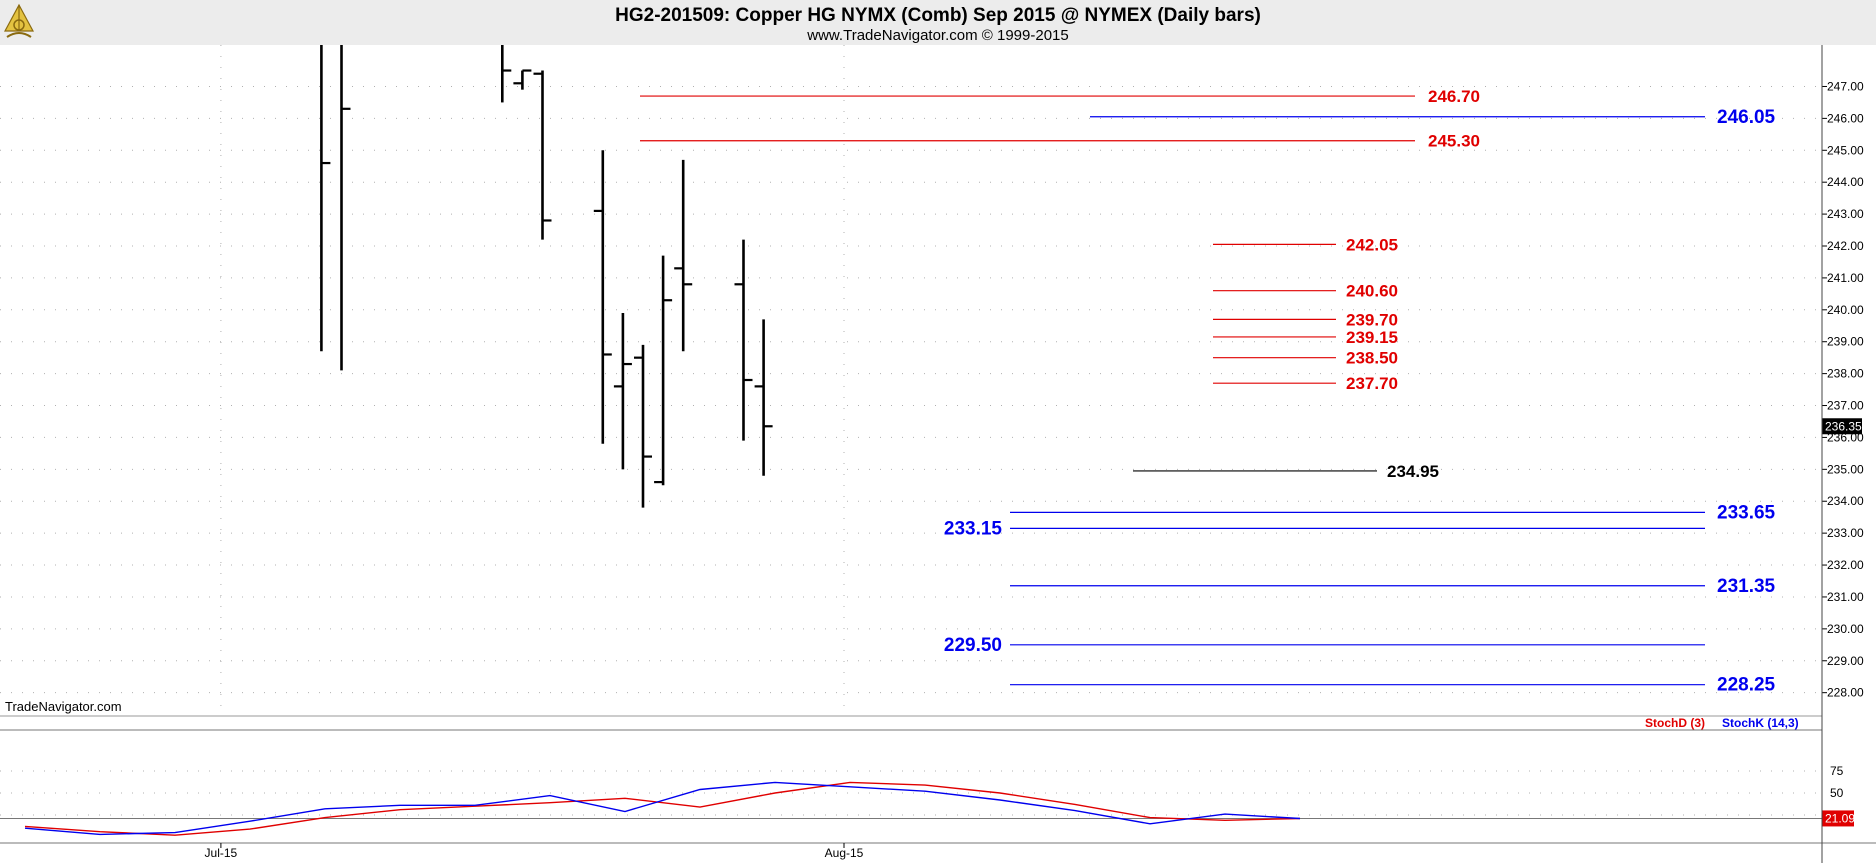 Image resolution: width=1876 pixels, height=863 pixels. I want to click on stochastic-panel: 75502521.09 StochD (3)StochK (14,3), so click(927, 779).